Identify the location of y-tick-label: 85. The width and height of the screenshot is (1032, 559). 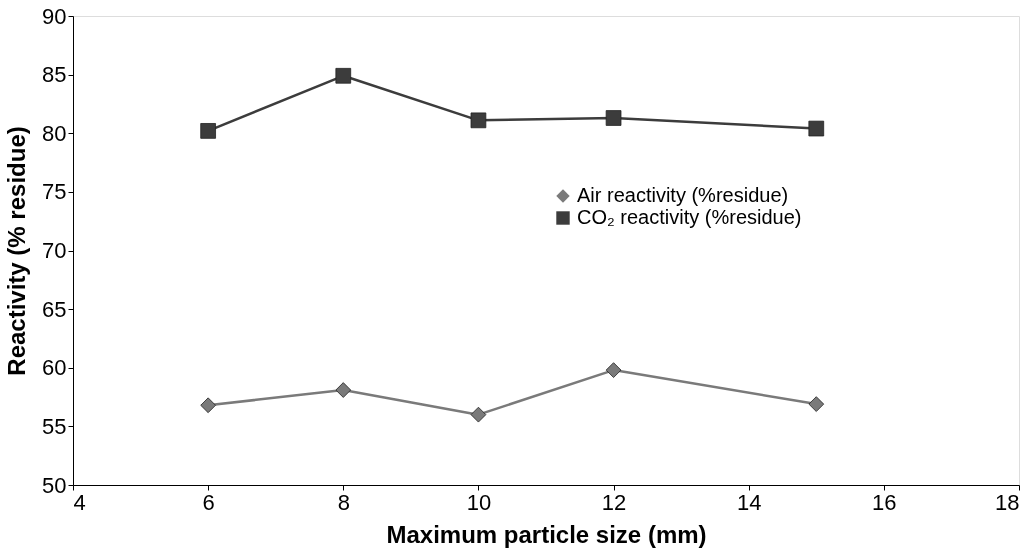
(54, 75).